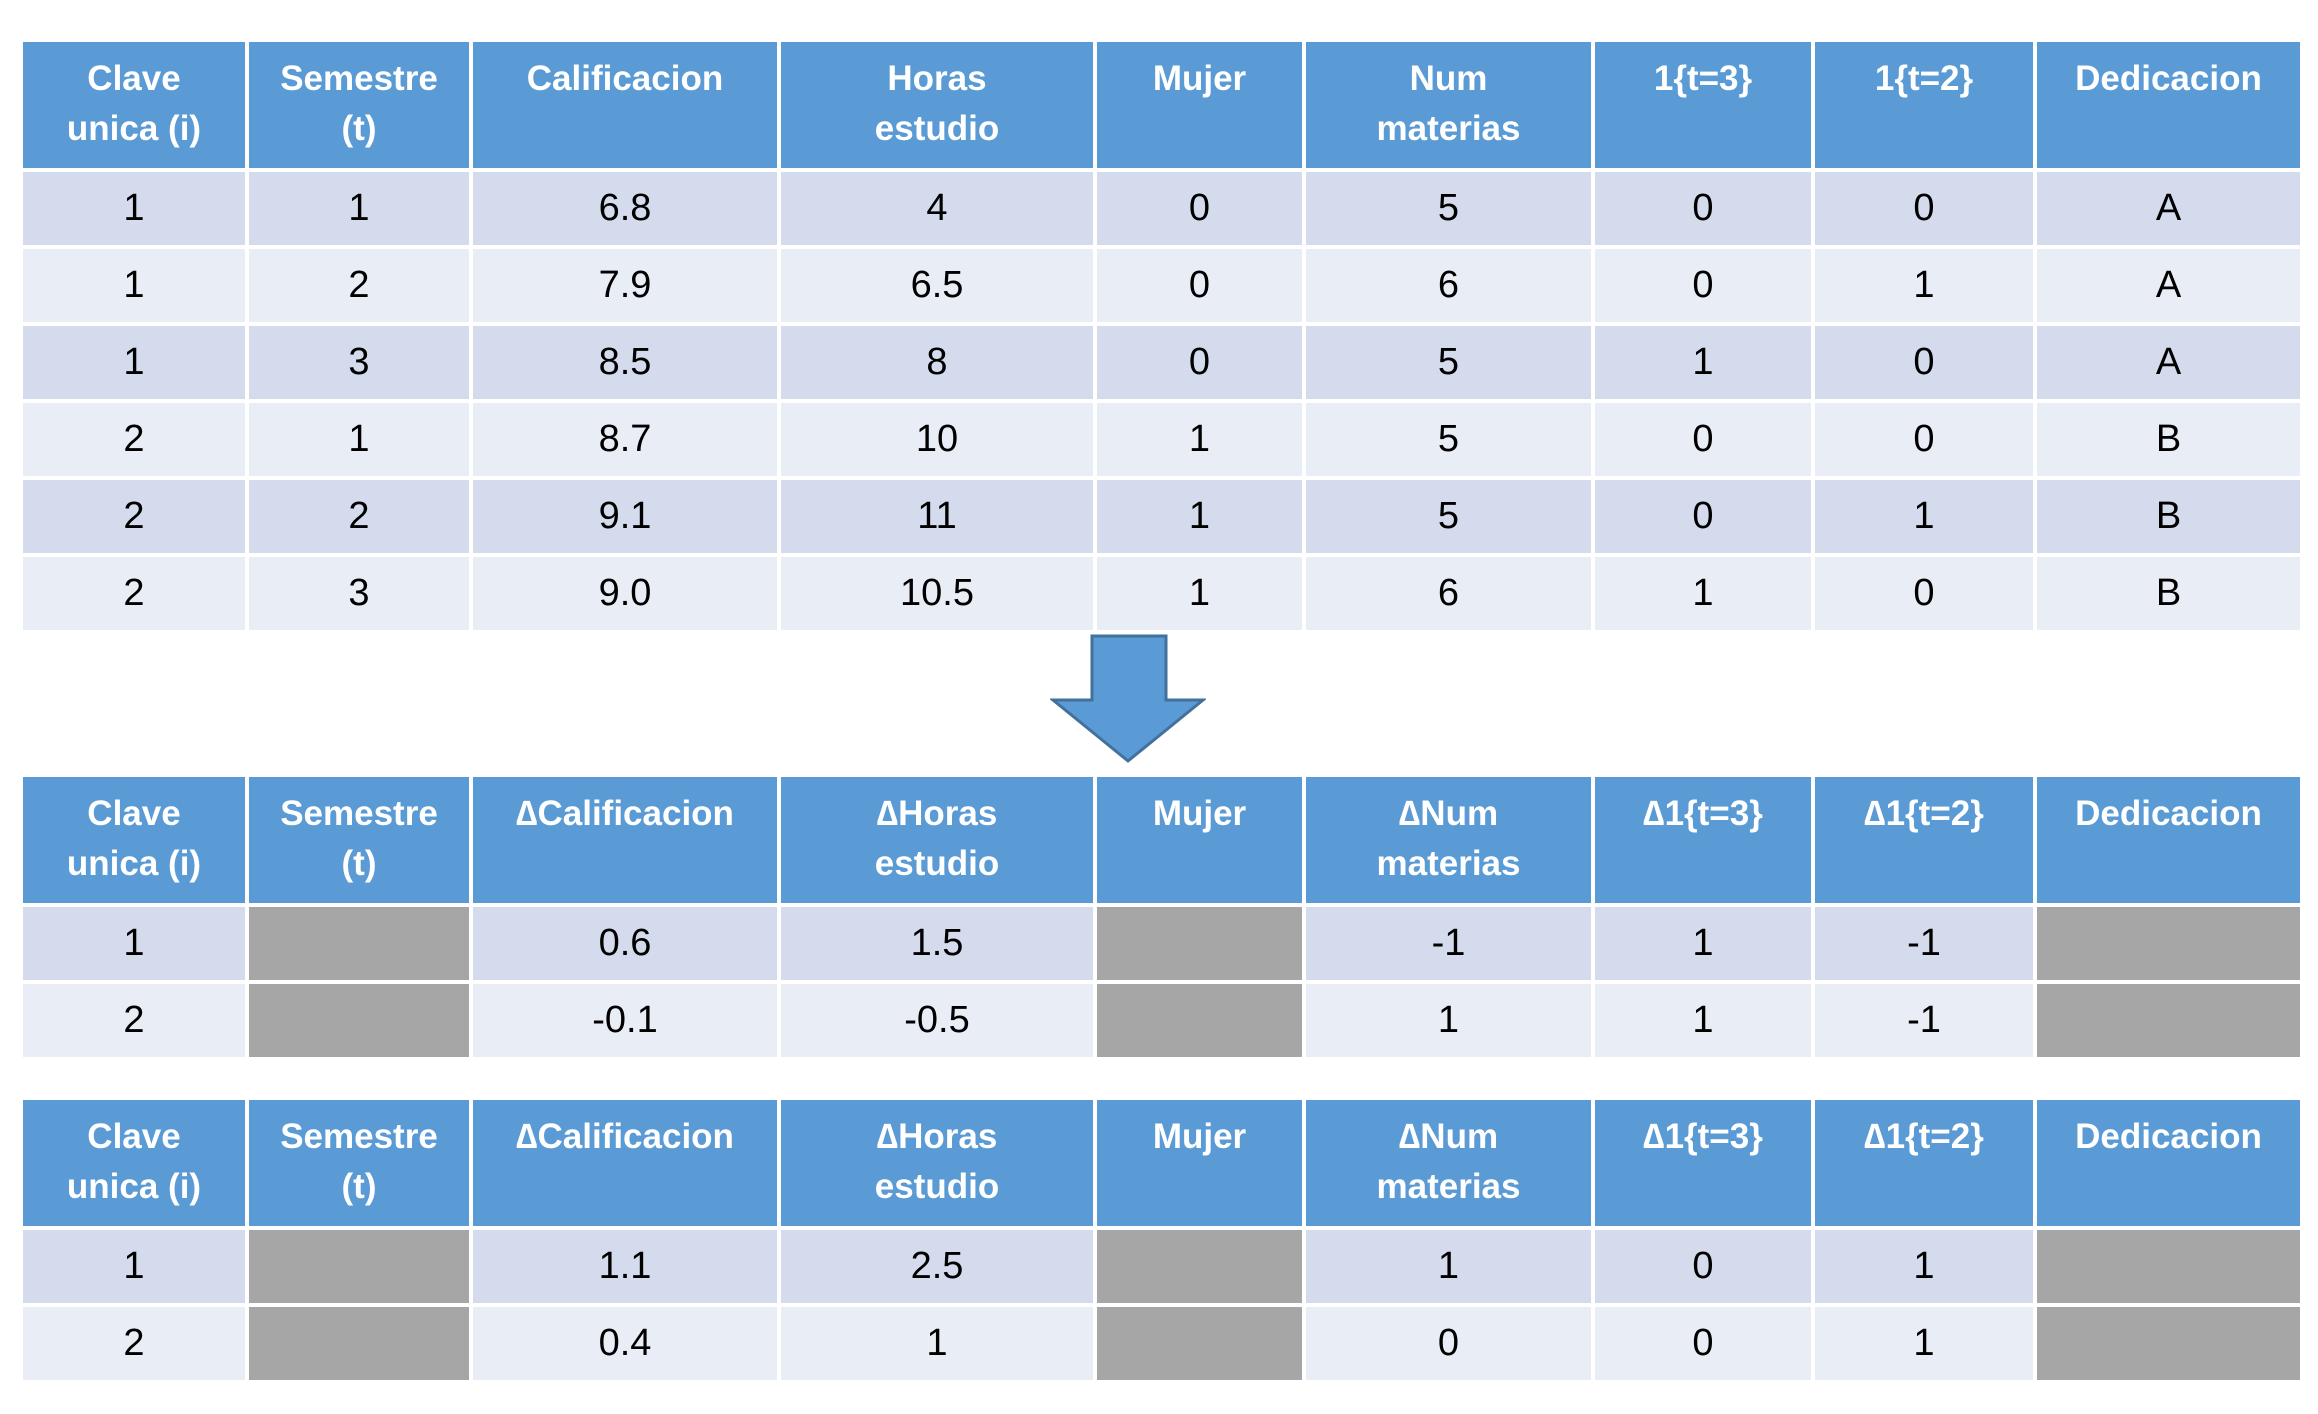  Describe the element at coordinates (937, 285) in the screenshot. I see `data-cell: 6.5` at that location.